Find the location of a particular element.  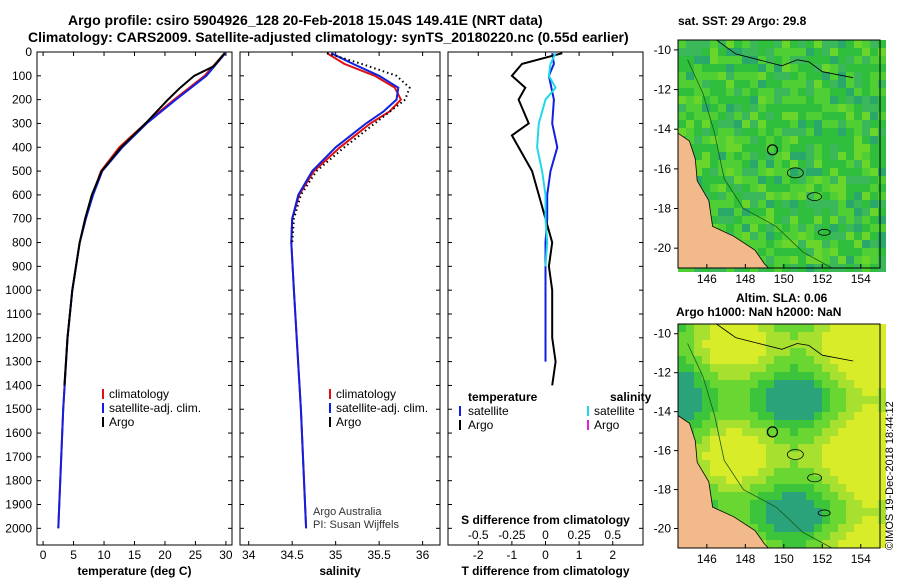

legend-label: climatology is located at coordinates (366, 394).